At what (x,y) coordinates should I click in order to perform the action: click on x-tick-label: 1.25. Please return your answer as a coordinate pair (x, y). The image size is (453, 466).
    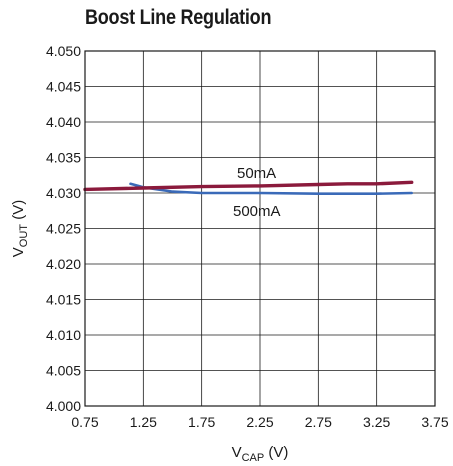
    Looking at the image, I should click on (143, 422).